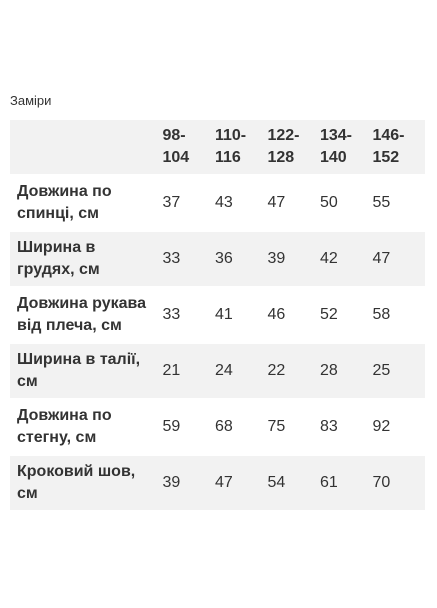 The height and width of the screenshot is (608, 437). What do you see at coordinates (346, 315) in the screenshot?
I see `value-cell: 52` at bounding box center [346, 315].